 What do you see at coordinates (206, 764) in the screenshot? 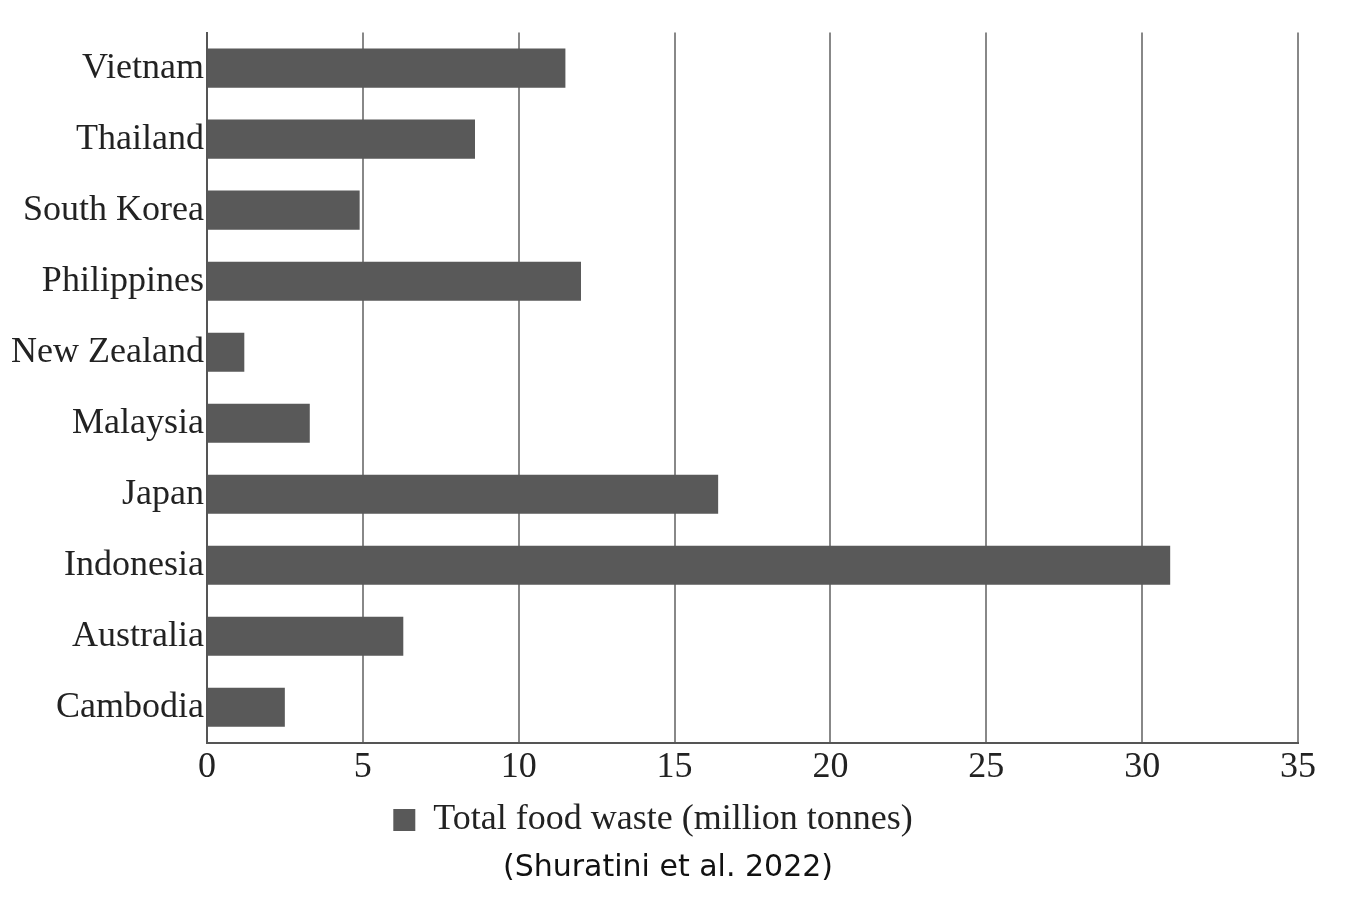
I see `x-tick-label: 0` at bounding box center [206, 764].